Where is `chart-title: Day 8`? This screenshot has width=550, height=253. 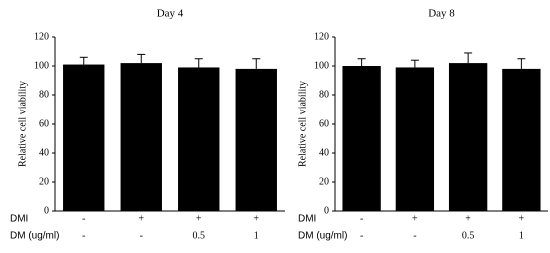
chart-title: Day 8 is located at coordinates (441, 14).